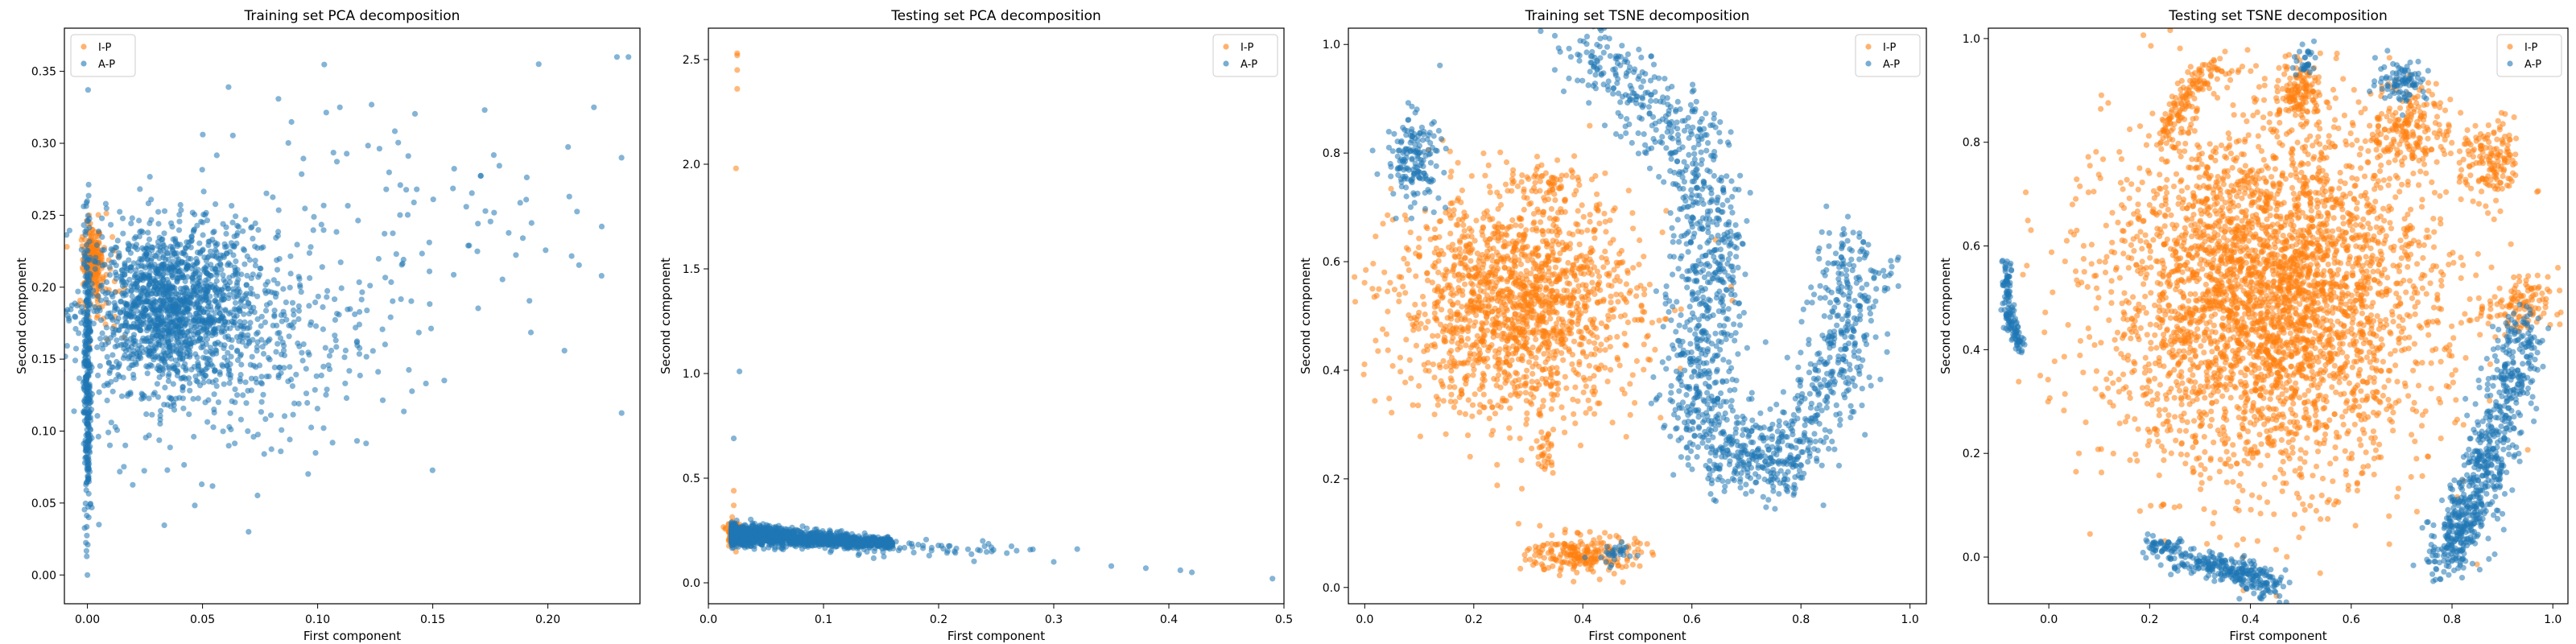 The image size is (2576, 644). What do you see at coordinates (1245, 55) in the screenshot?
I see `legend-box` at bounding box center [1245, 55].